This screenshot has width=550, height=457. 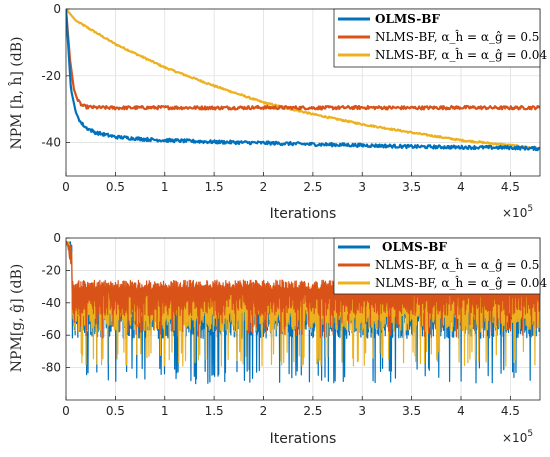 I want to click on top-y-axis-label: NPM [h, ĥ] (dB), so click(x=16, y=93).